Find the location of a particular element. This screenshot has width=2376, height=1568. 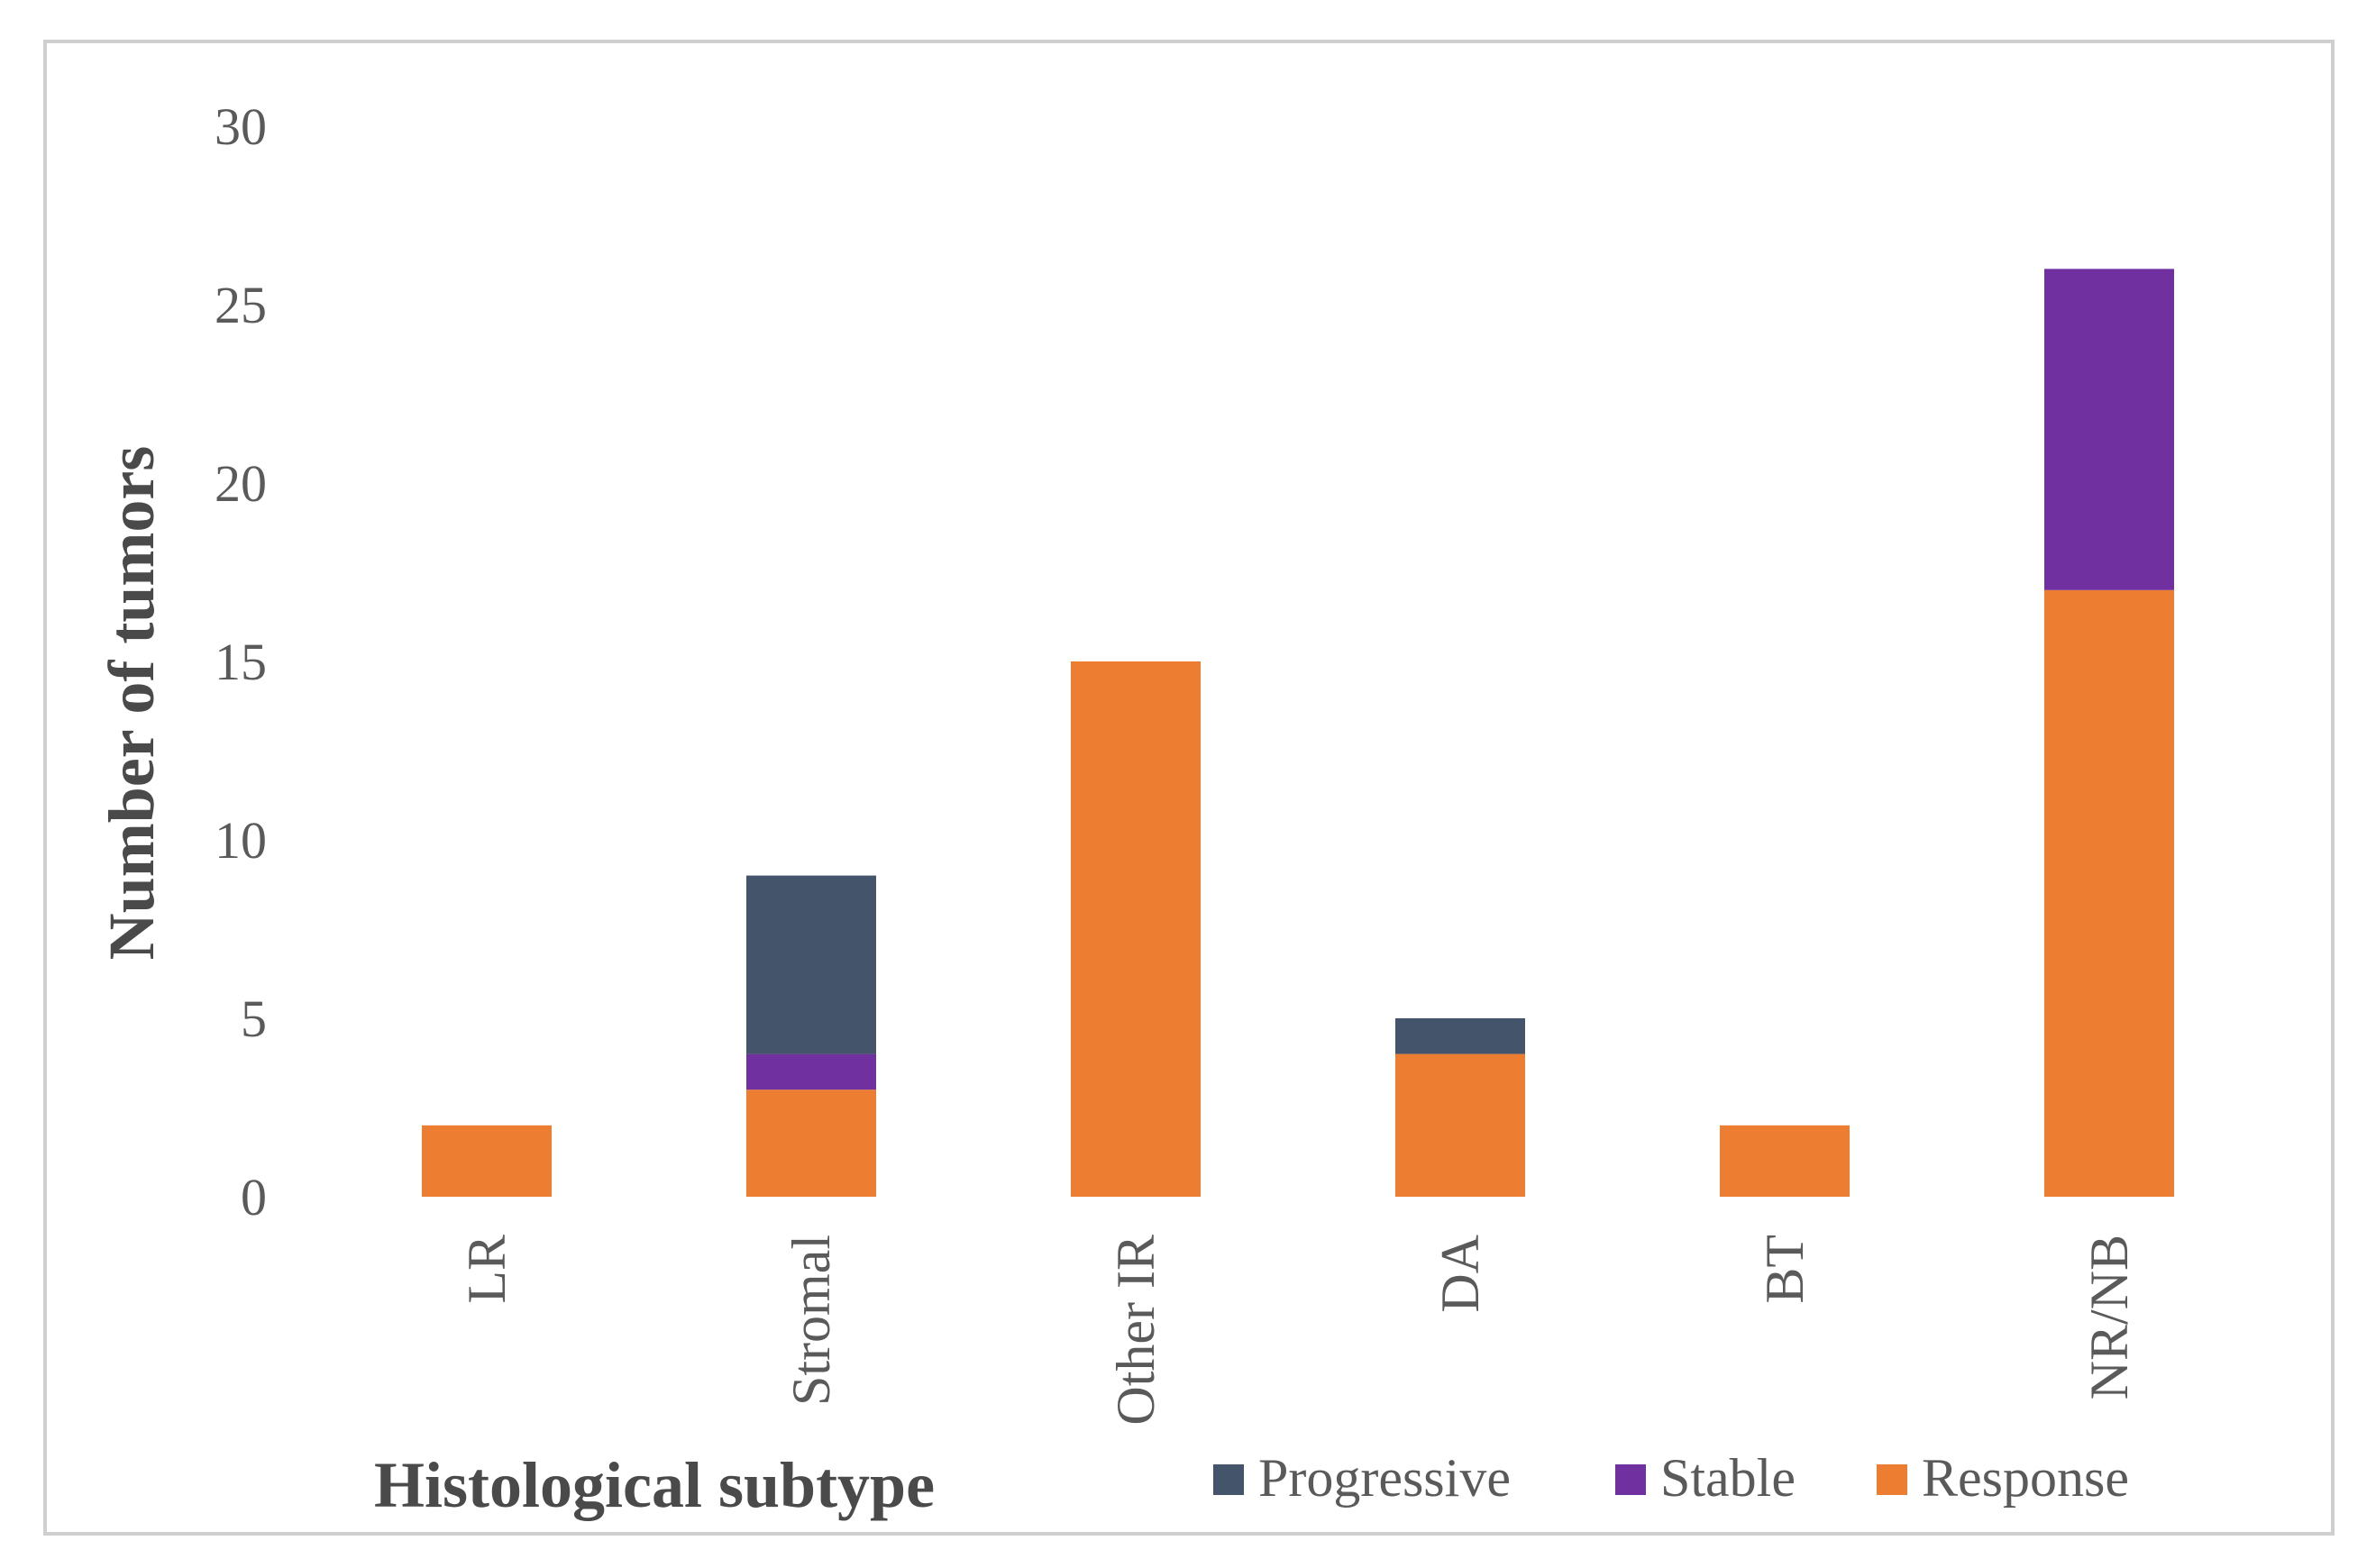

x-axis-title: Histological subtype is located at coordinates (654, 1485).